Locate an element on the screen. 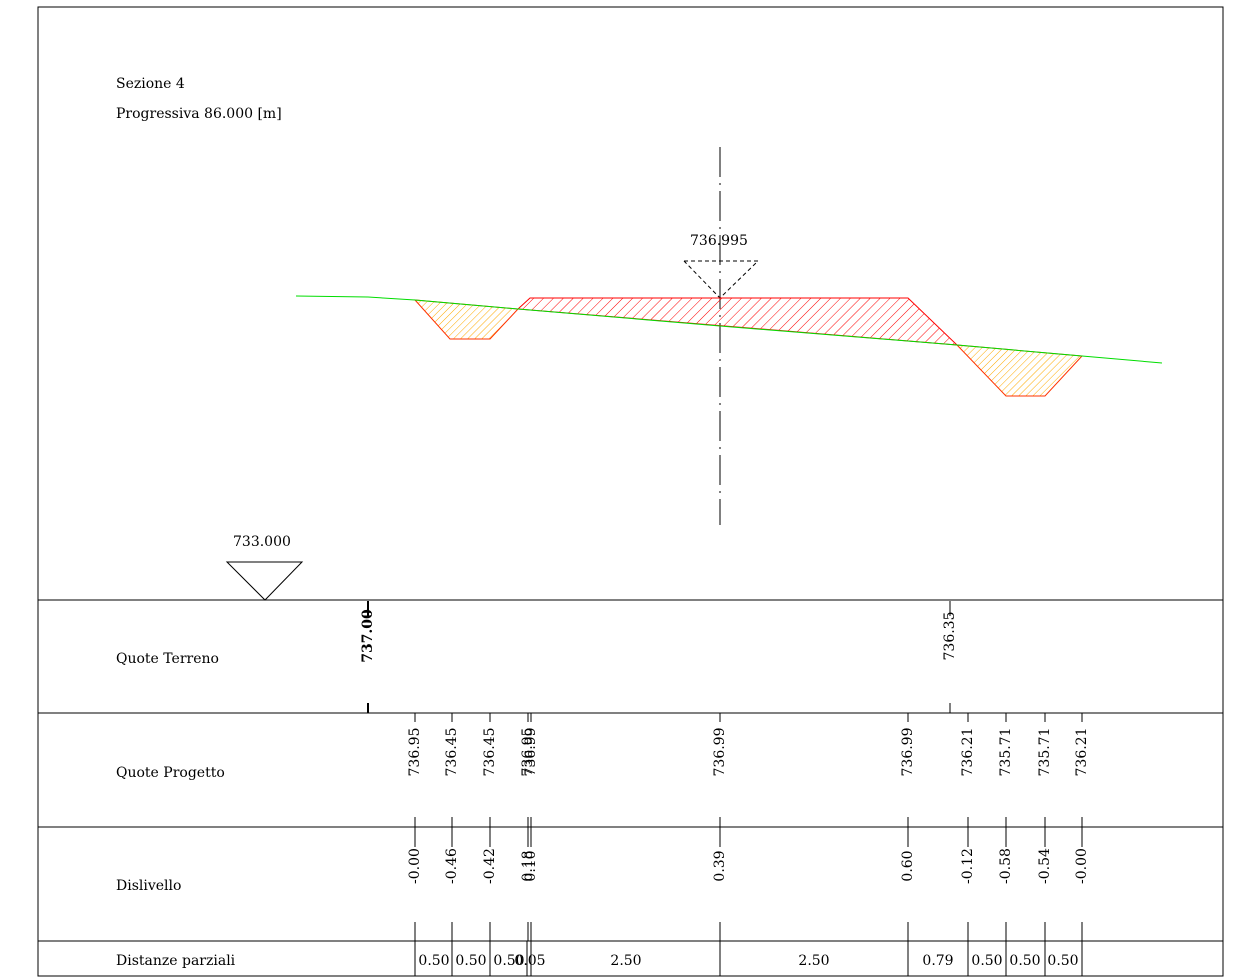  row-label-quote-terreno: Quote Terreno is located at coordinates (167, 659).